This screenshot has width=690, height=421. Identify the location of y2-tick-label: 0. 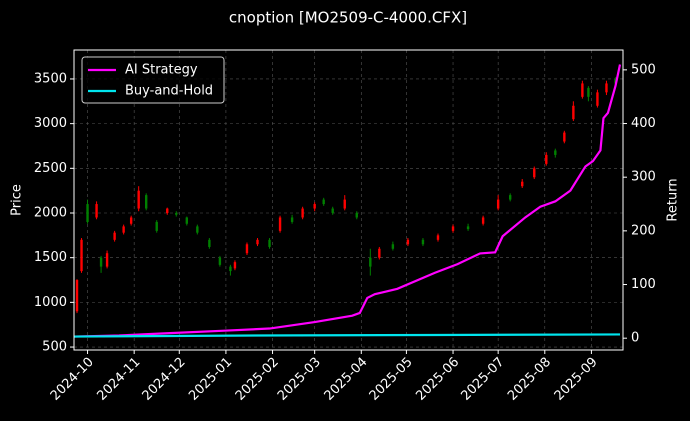
(635, 338).